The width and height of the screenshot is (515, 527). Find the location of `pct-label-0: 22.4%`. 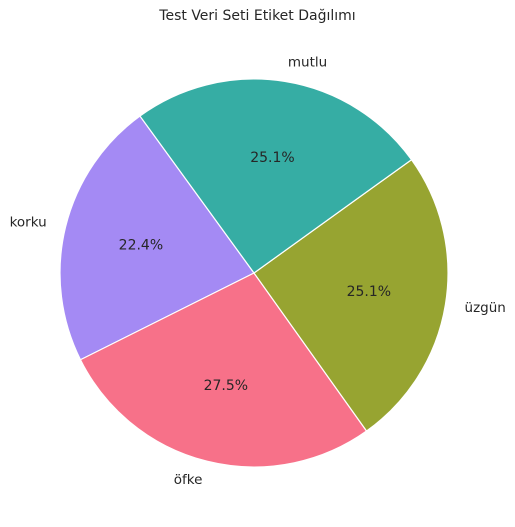

pct-label-0: 22.4% is located at coordinates (141, 245).